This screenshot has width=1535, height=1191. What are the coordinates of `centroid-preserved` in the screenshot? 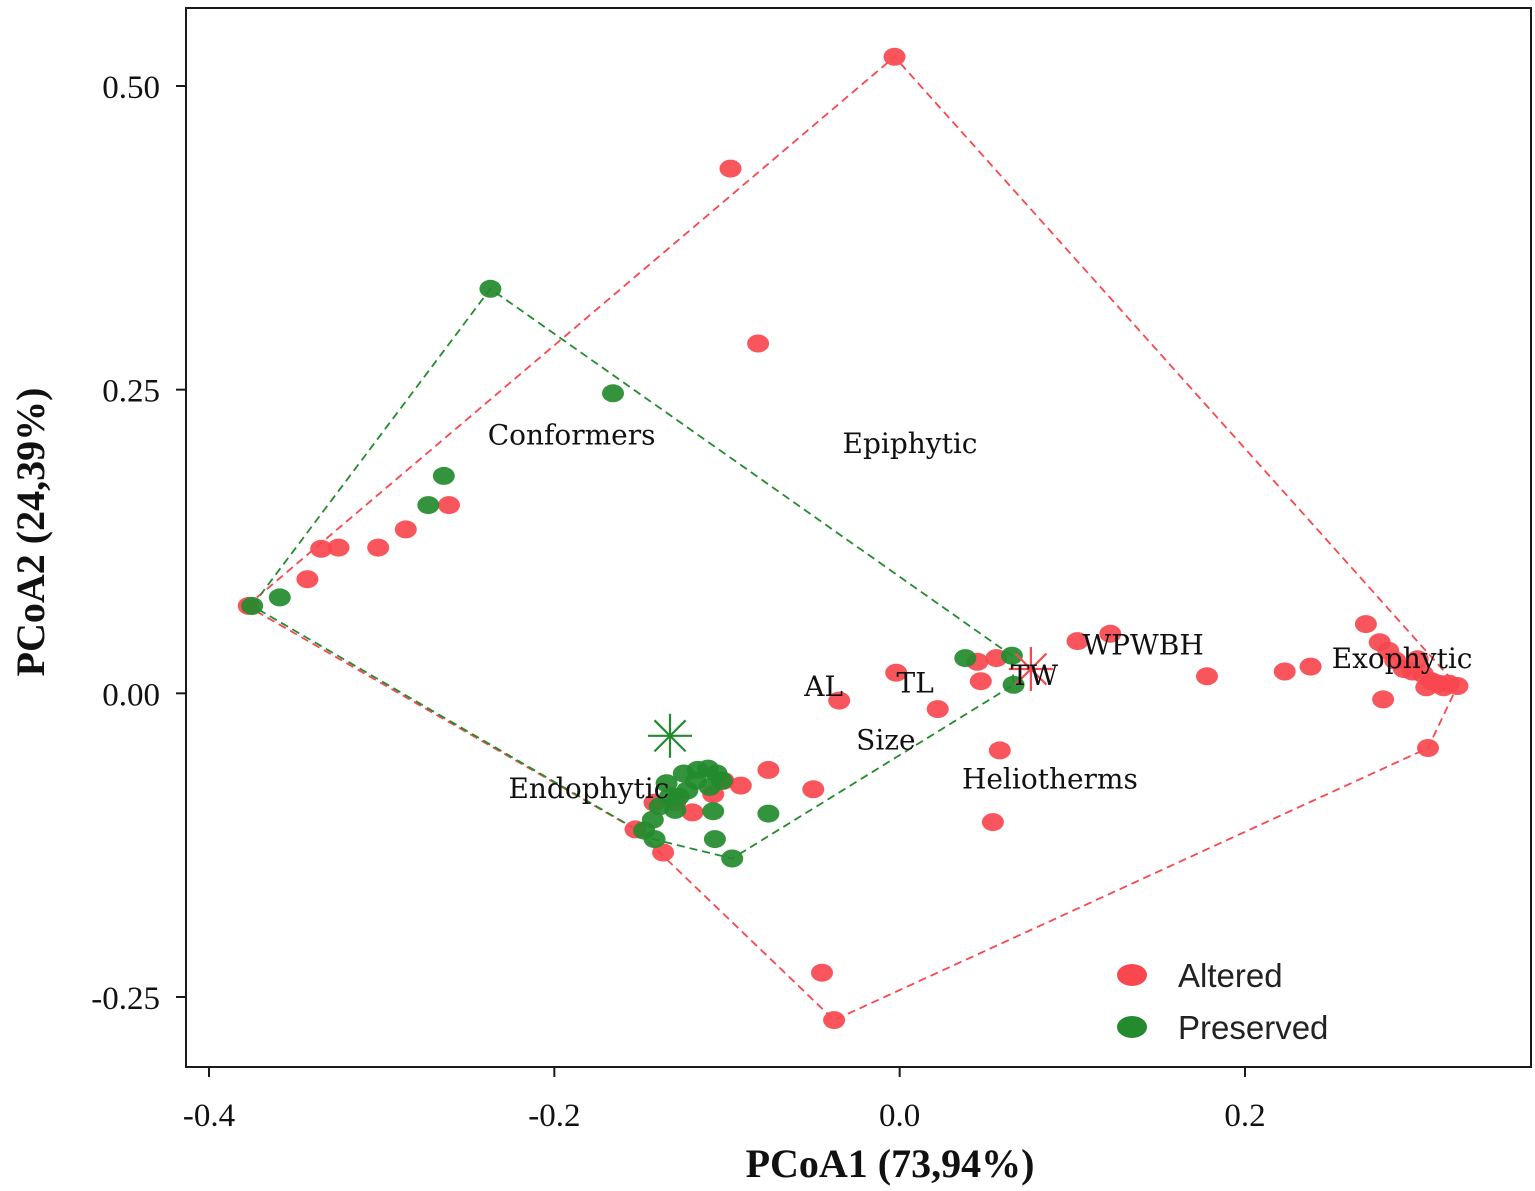 It's located at (670, 735).